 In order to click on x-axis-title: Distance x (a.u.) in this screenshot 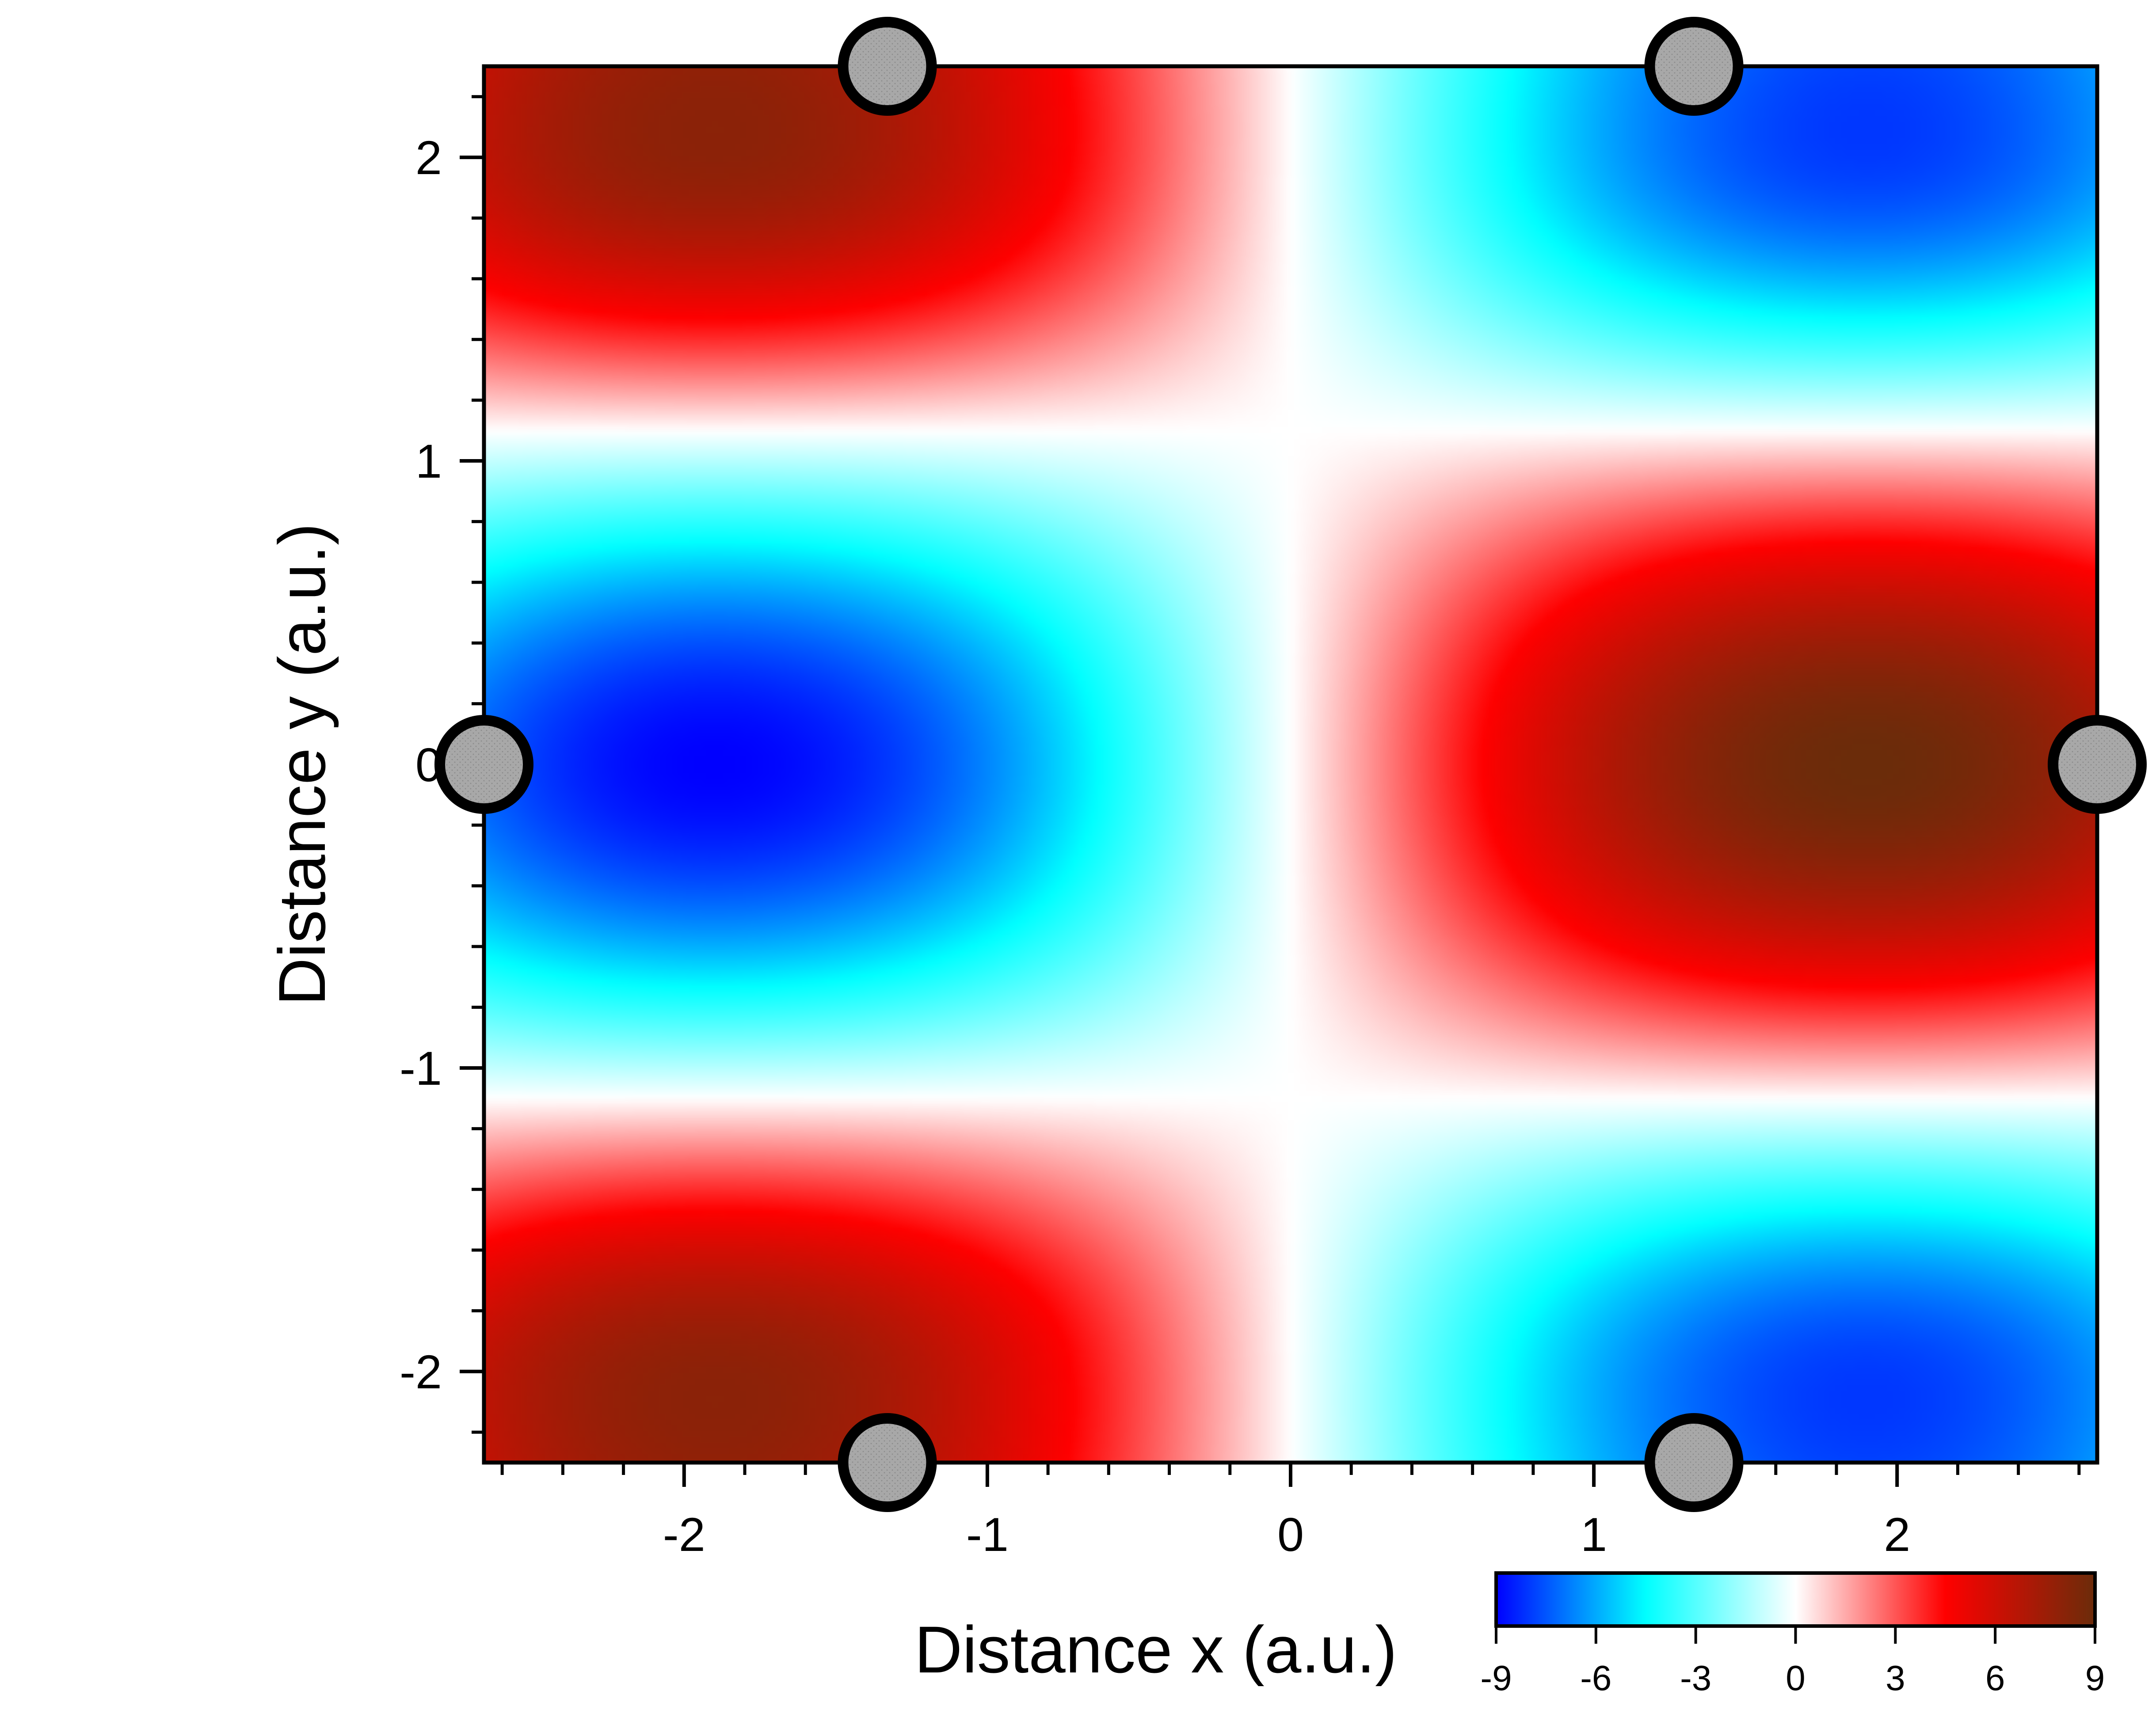, I will do `click(1155, 1649)`.